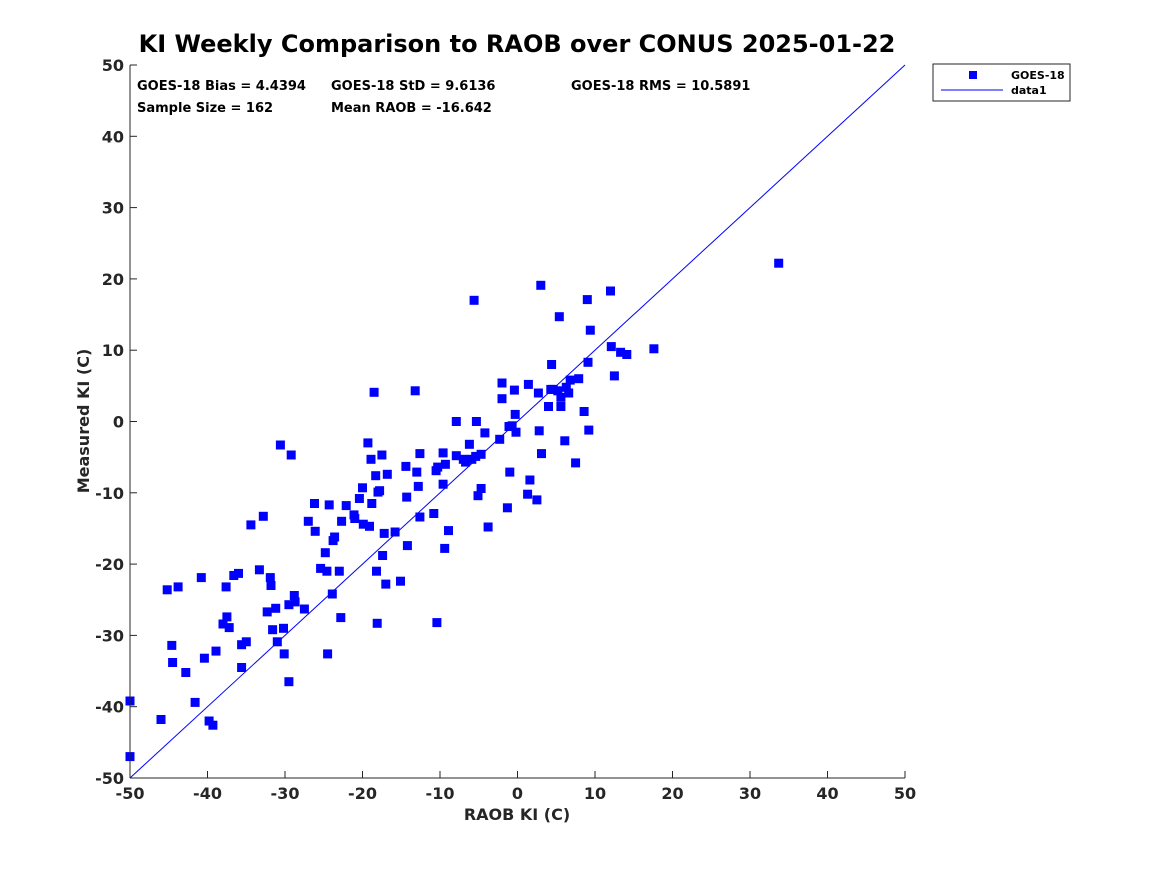  I want to click on stat-bias: GOES-18 Bias = 4.4394, so click(221, 86).